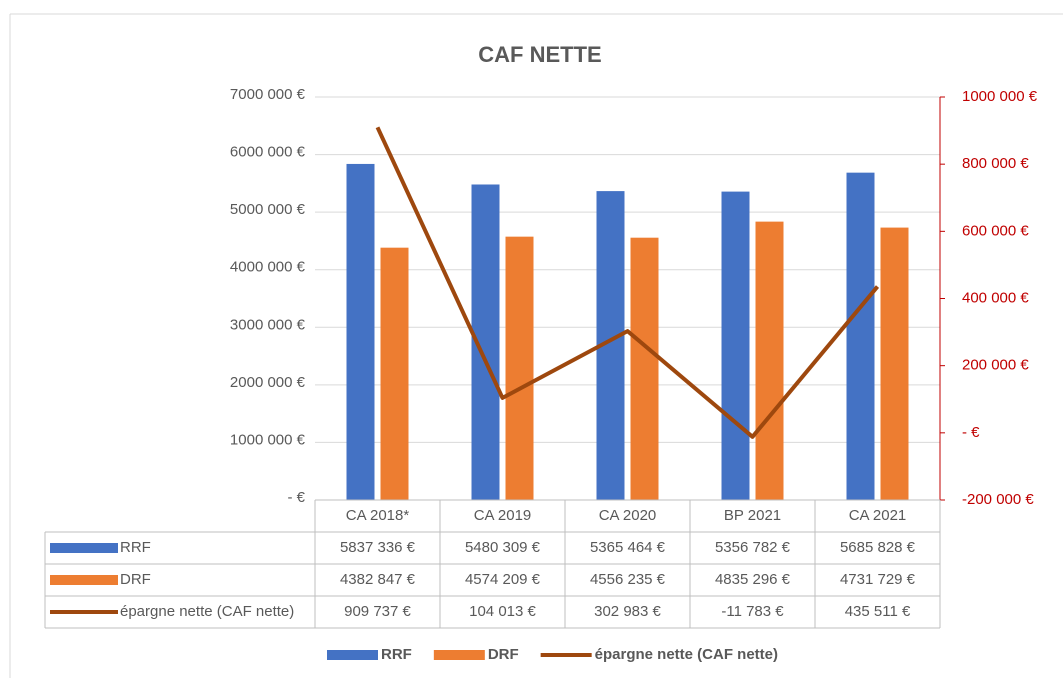 Image resolution: width=1063 pixels, height=678 pixels. Describe the element at coordinates (995, 297) in the screenshot. I see `y2-tick-label: 400 000 €` at that location.